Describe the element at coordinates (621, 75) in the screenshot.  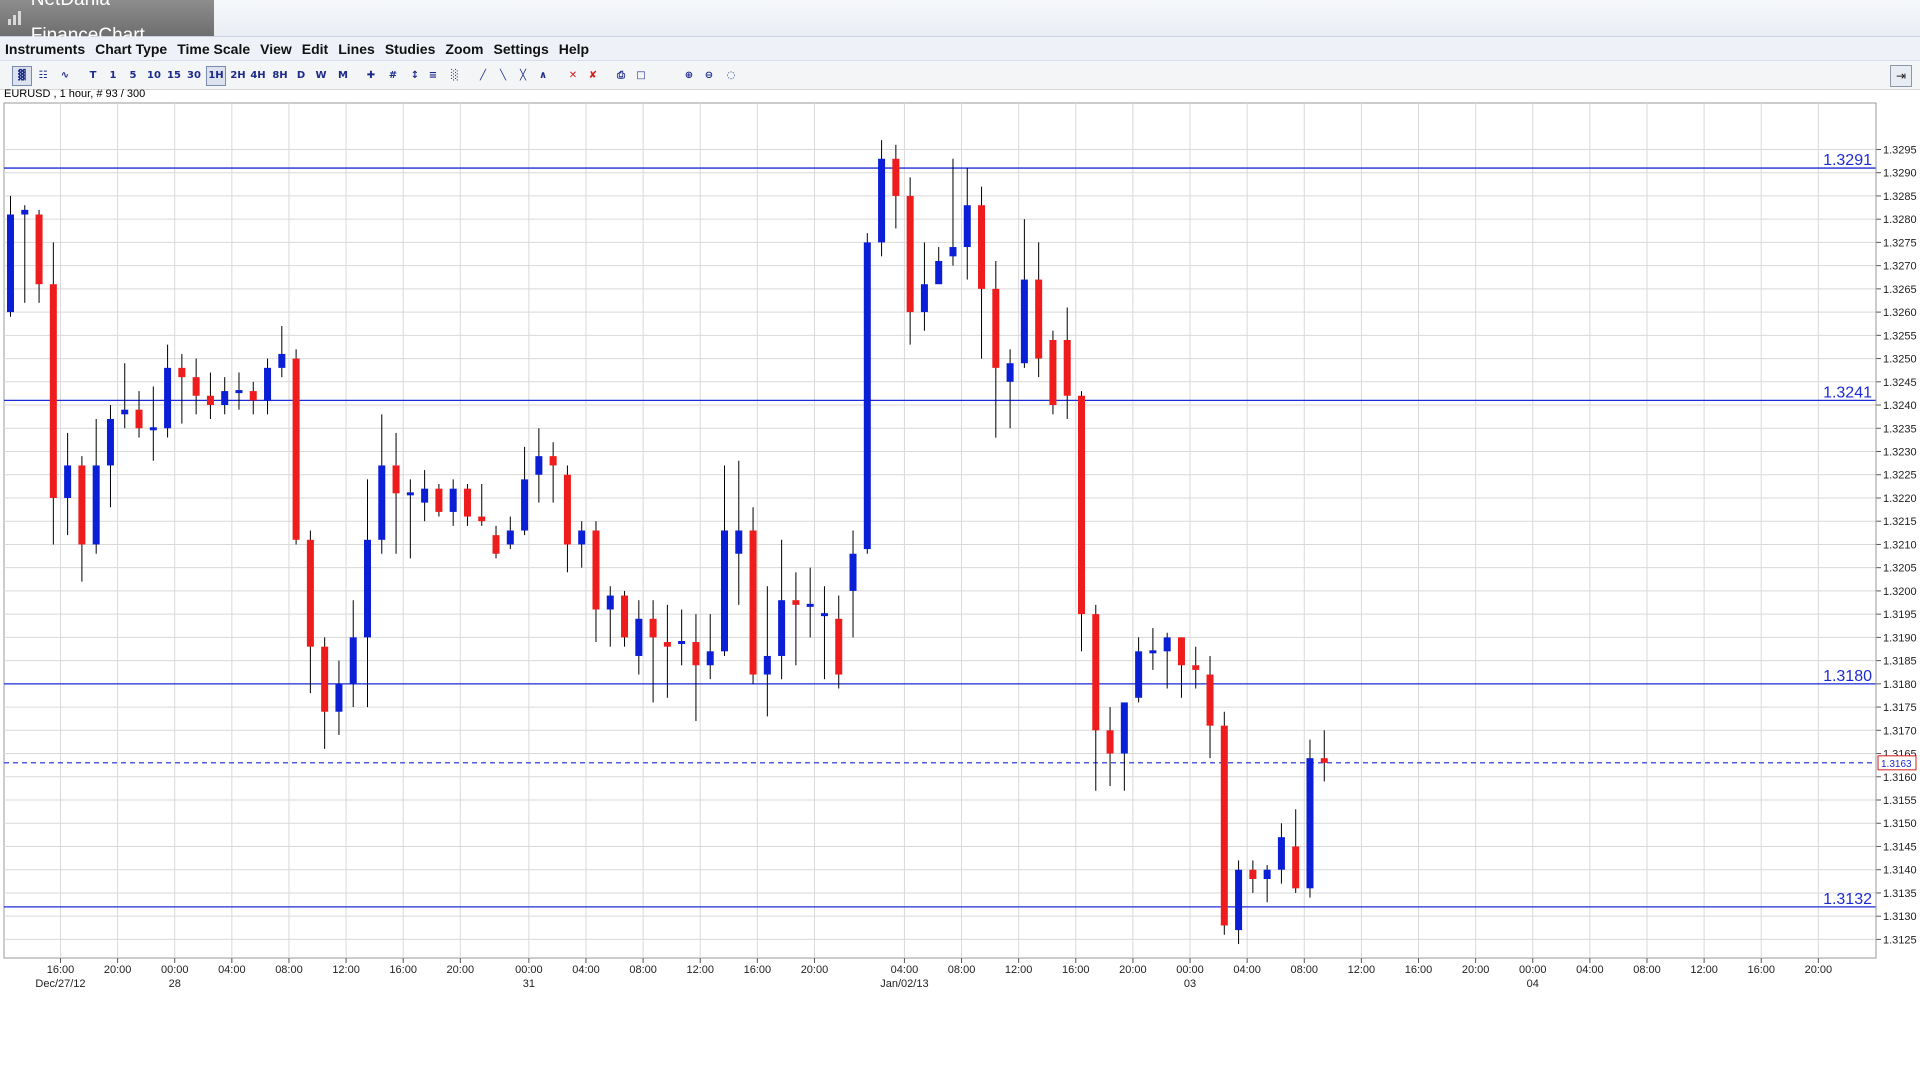
I see `print-icon: ⎙` at that location.